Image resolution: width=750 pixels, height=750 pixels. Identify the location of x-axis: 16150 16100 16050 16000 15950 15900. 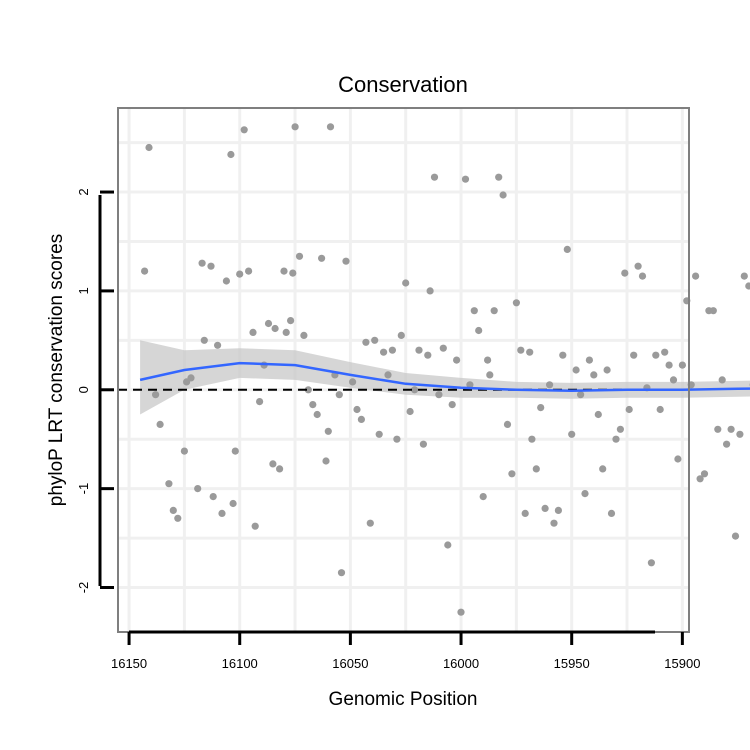
(405, 650).